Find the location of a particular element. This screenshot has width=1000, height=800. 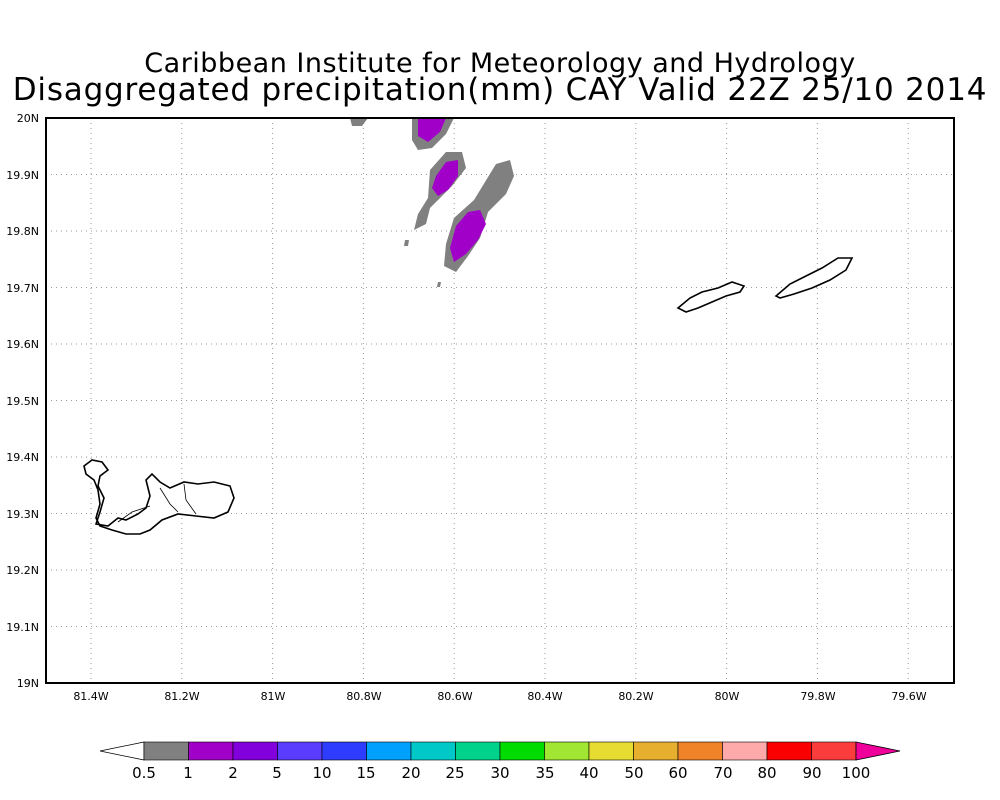

lat-tick-label: 19.3N is located at coordinates (22, 514).